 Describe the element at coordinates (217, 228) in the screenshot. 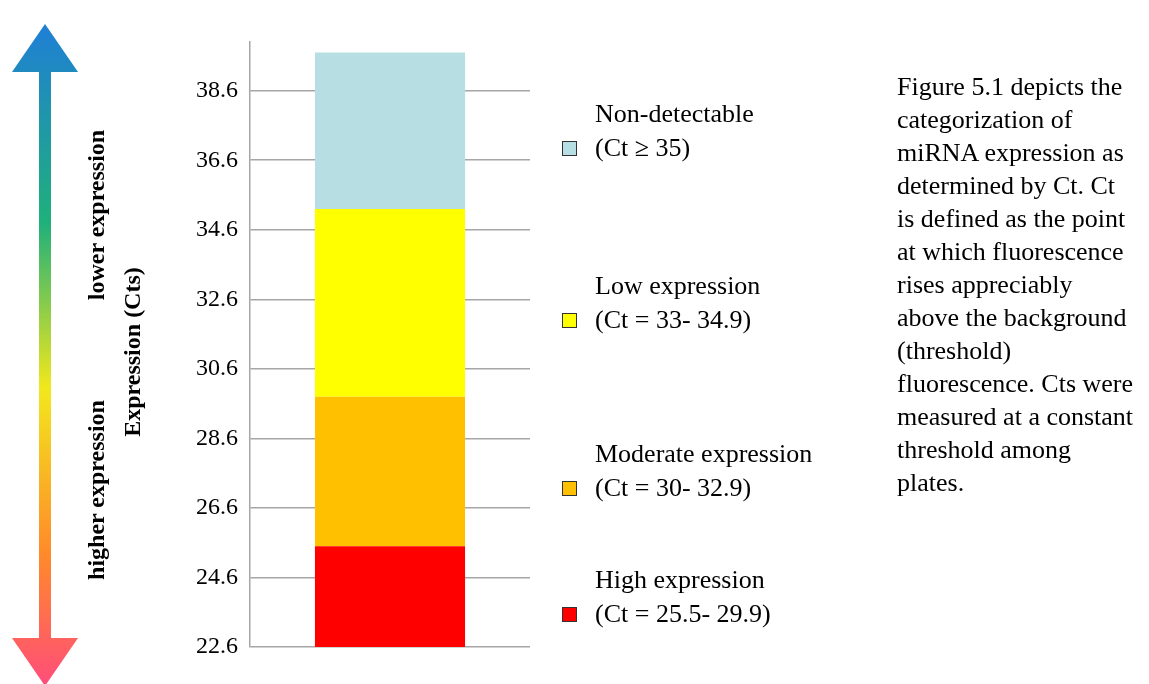

I see `y-tick-label: 34.6` at that location.